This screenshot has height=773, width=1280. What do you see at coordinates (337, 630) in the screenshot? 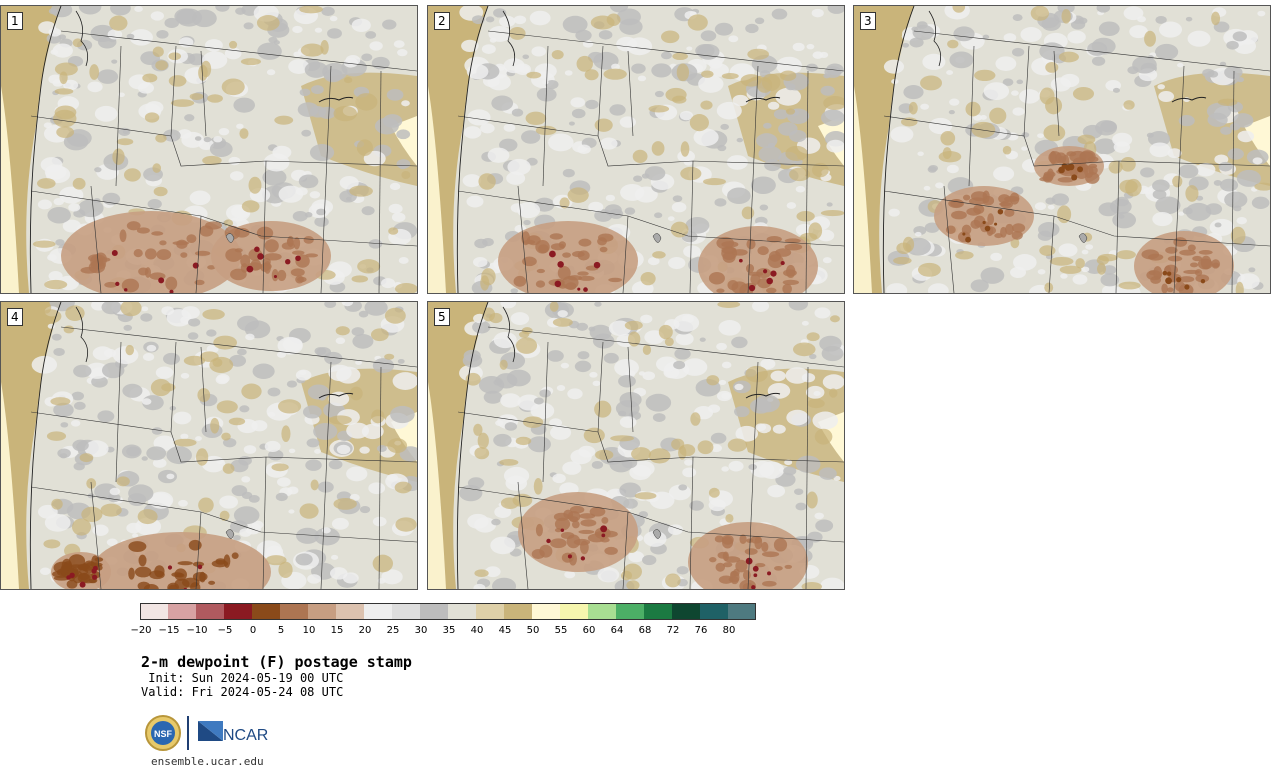
I see `colorbar-tick-label: 15` at bounding box center [337, 630].